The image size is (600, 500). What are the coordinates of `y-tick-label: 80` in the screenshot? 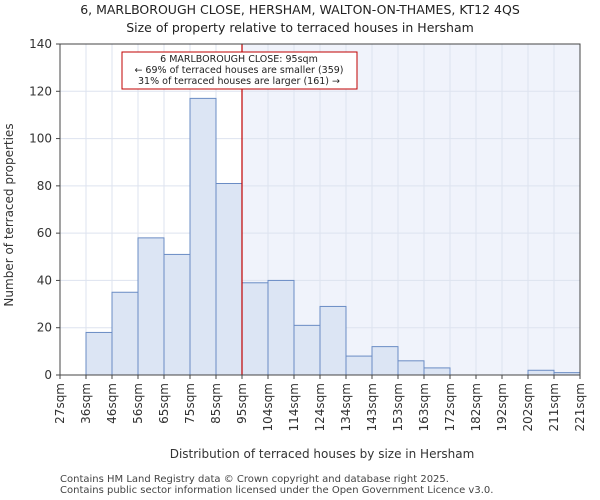 It's located at (44, 186).